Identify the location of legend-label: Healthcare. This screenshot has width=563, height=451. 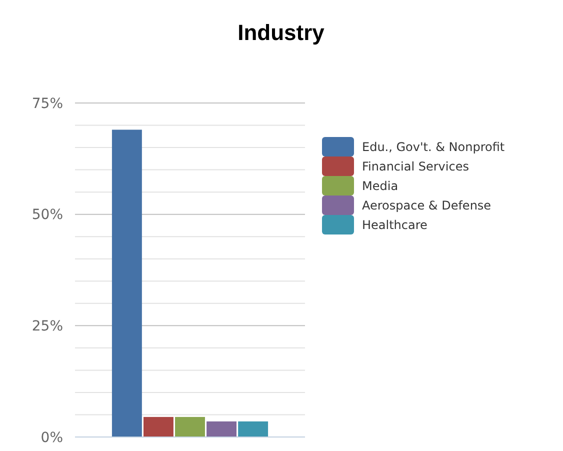
(395, 225).